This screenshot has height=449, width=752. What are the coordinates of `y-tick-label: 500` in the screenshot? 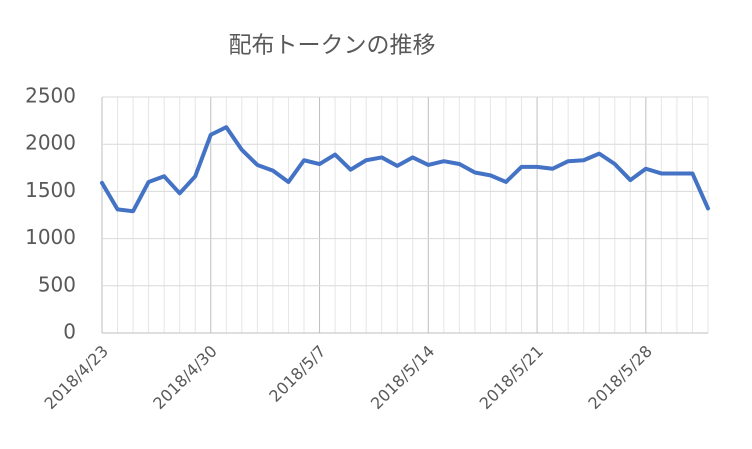 It's located at (57, 284).